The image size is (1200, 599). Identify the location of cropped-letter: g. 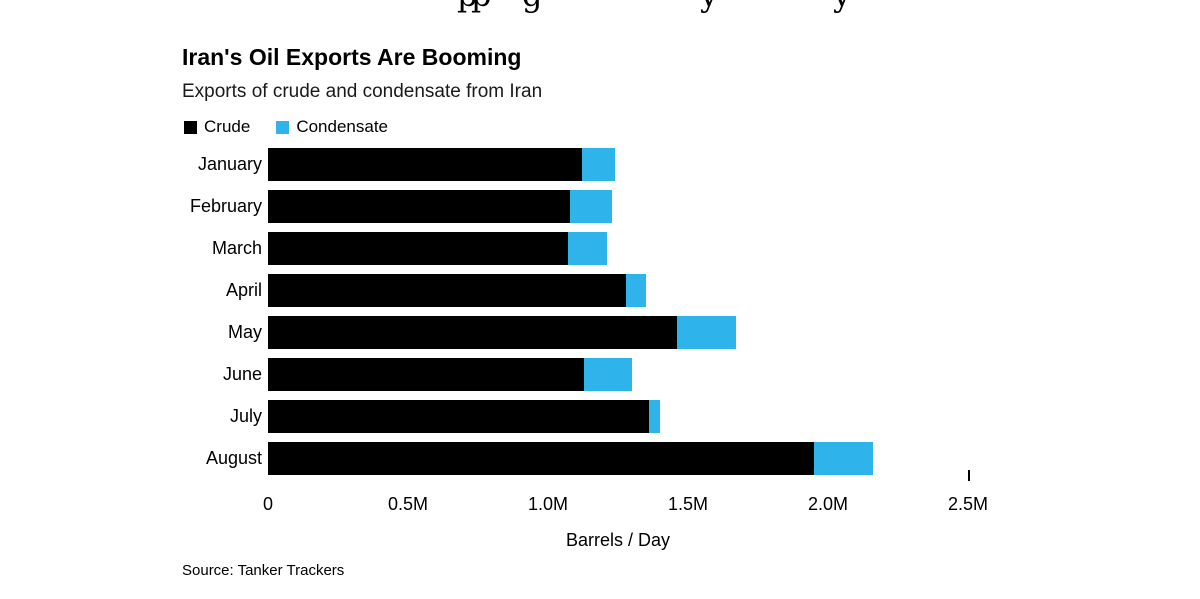
(532, 7).